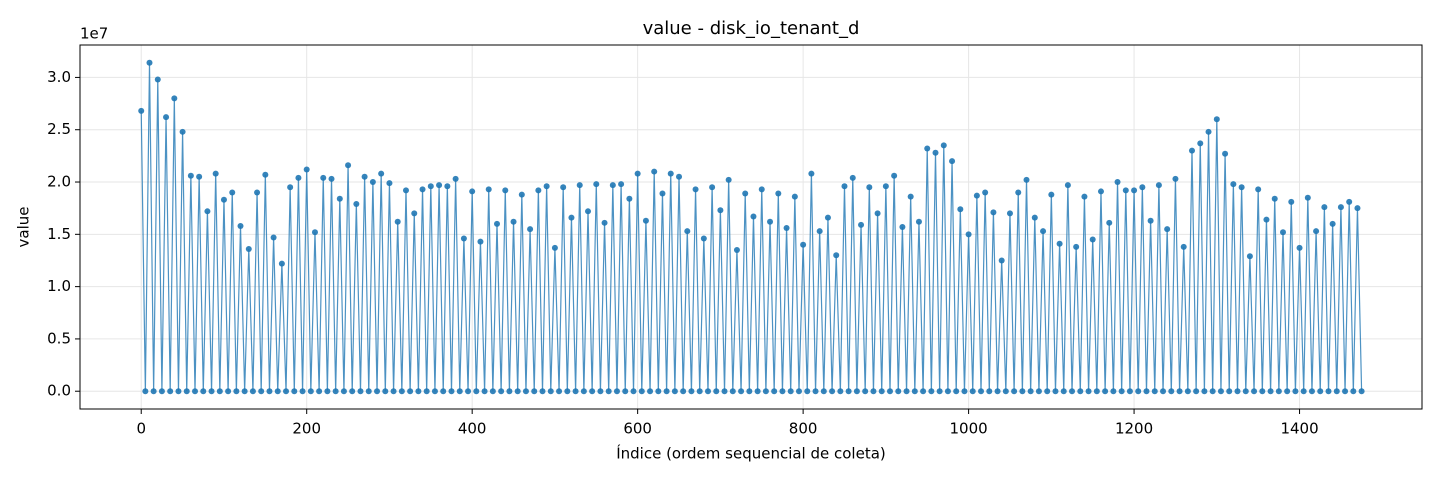 This screenshot has width=1440, height=480. Describe the element at coordinates (24, 227) in the screenshot. I see `y-axis-label: value` at that location.